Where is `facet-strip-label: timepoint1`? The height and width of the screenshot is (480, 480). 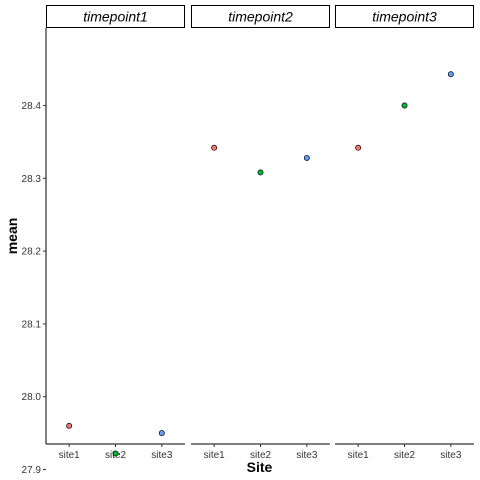 facet-strip-label: timepoint1 is located at coordinates (115, 17).